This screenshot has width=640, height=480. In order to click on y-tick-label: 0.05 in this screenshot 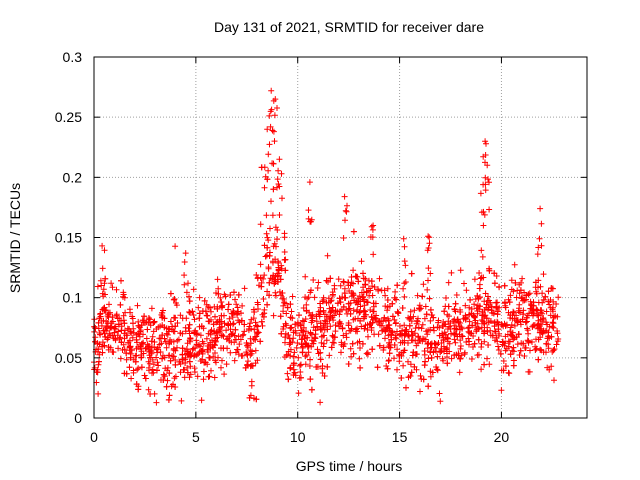, I will do `click(68, 358)`.